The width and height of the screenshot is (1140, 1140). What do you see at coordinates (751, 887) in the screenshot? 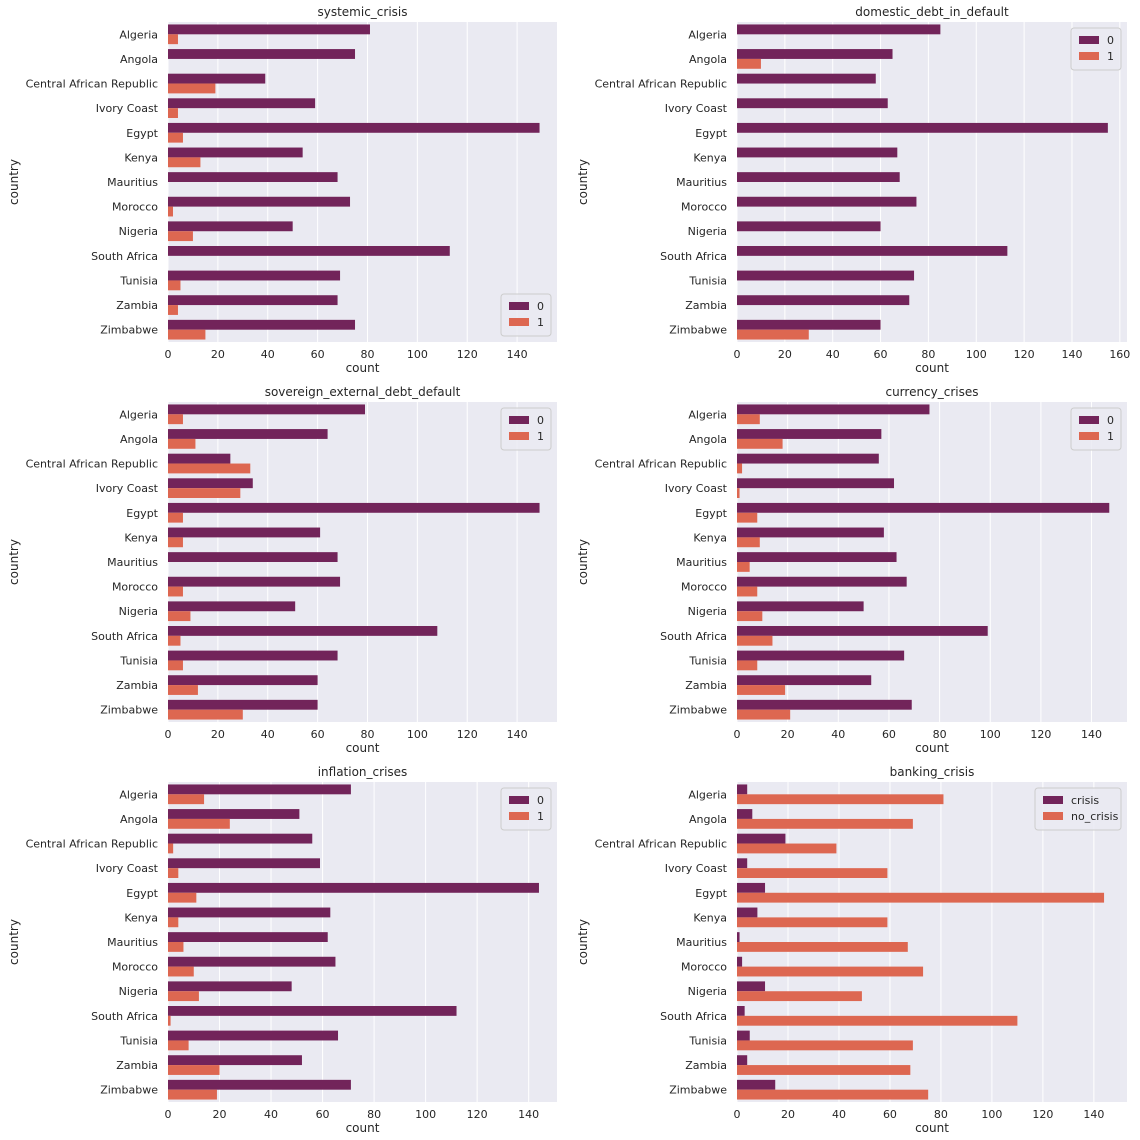
I see `bar-egypt-crisis` at bounding box center [751, 887].